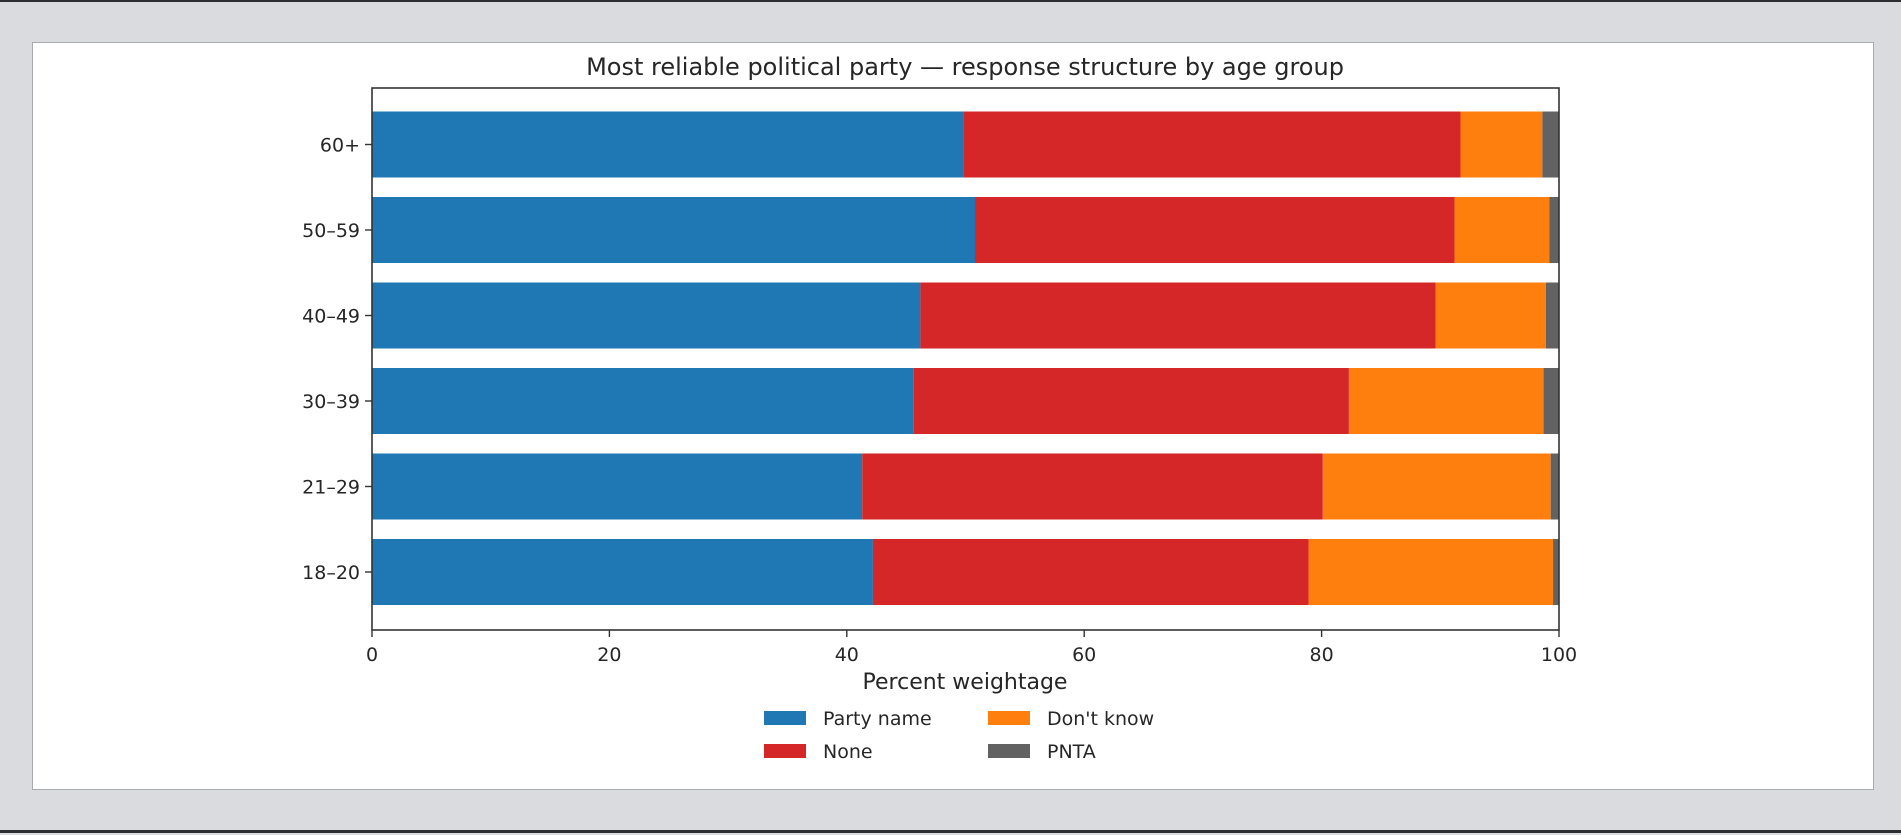 The image size is (1901, 835). I want to click on x-tick-label: 60, so click(1084, 655).